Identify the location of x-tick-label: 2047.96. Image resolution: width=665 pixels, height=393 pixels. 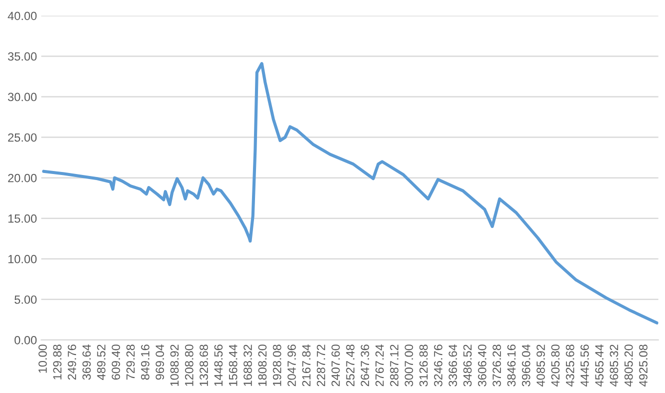
(292, 365).